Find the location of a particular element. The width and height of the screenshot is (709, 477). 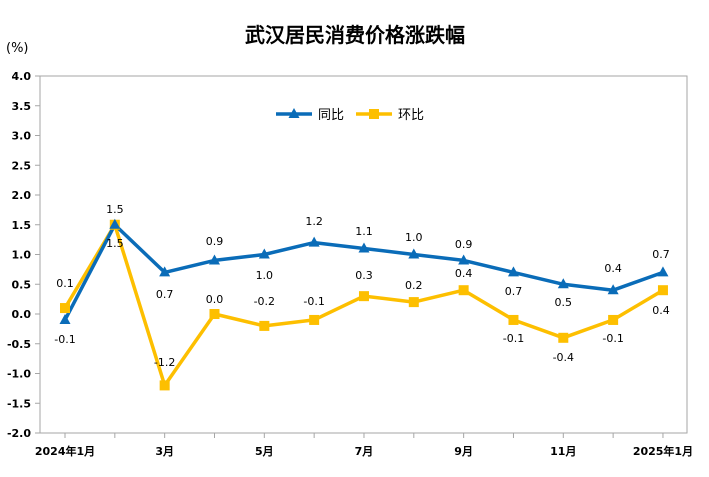

y-tick-label: -0.5 is located at coordinates (19, 344).